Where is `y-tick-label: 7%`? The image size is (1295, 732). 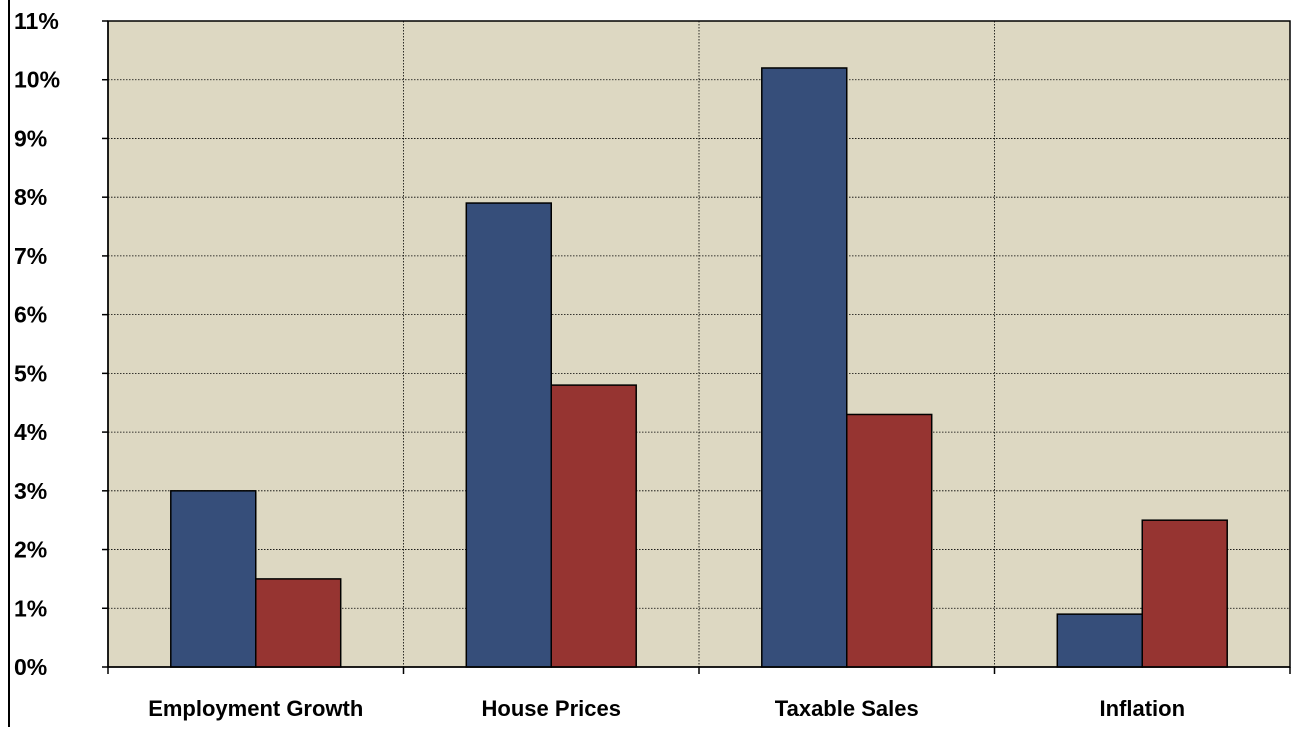 y-tick-label: 7% is located at coordinates (30, 256).